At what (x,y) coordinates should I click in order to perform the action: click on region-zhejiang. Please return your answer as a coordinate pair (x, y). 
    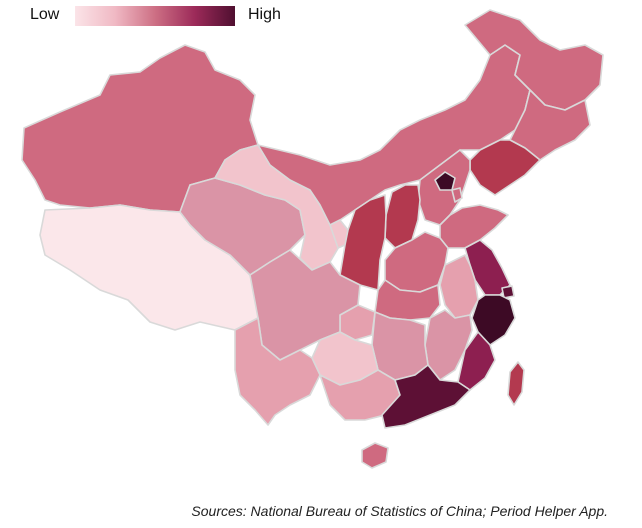
    Looking at the image, I should click on (493, 320).